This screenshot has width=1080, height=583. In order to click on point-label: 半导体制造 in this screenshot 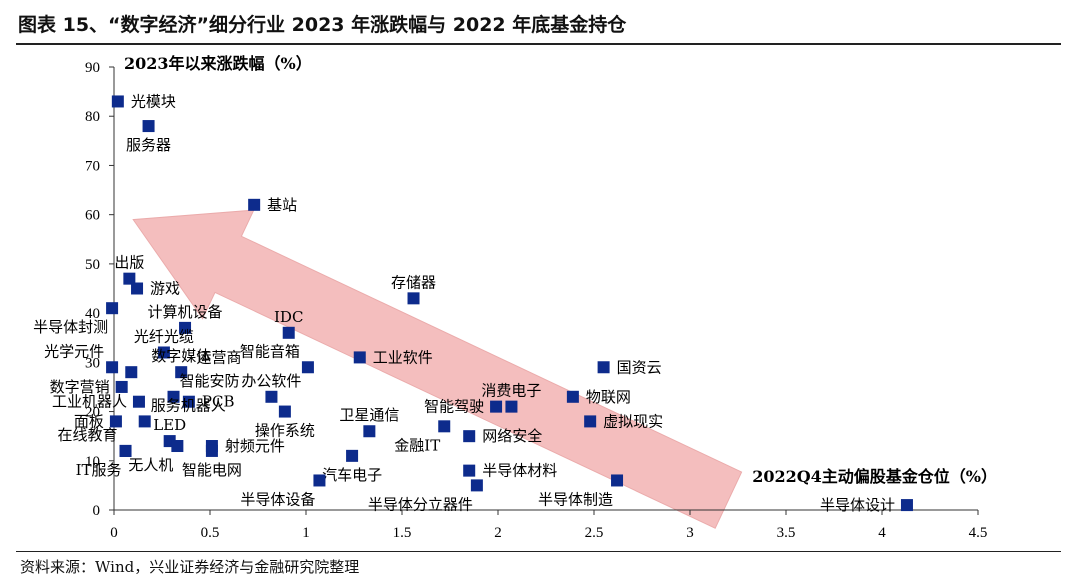, I will do `click(575, 499)`.